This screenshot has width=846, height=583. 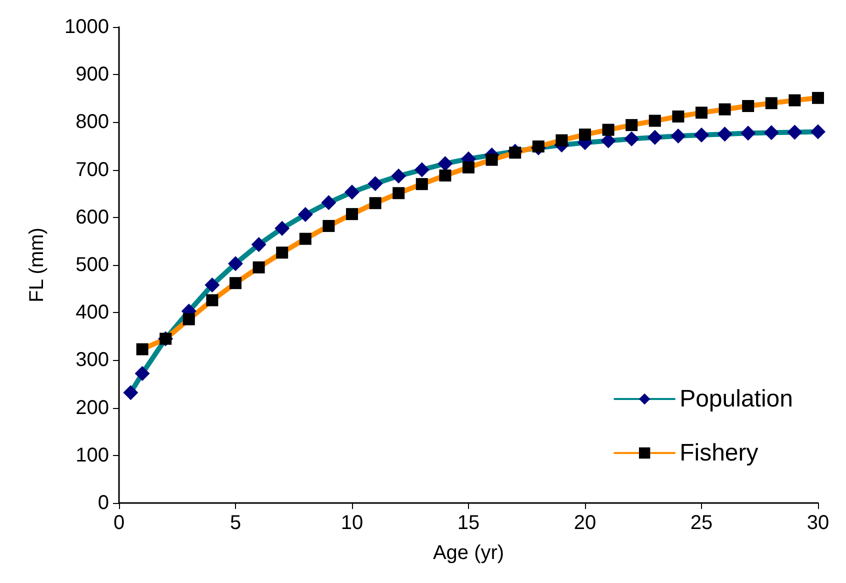 What do you see at coordinates (468, 523) in the screenshot?
I see `x-tick-label: 15` at bounding box center [468, 523].